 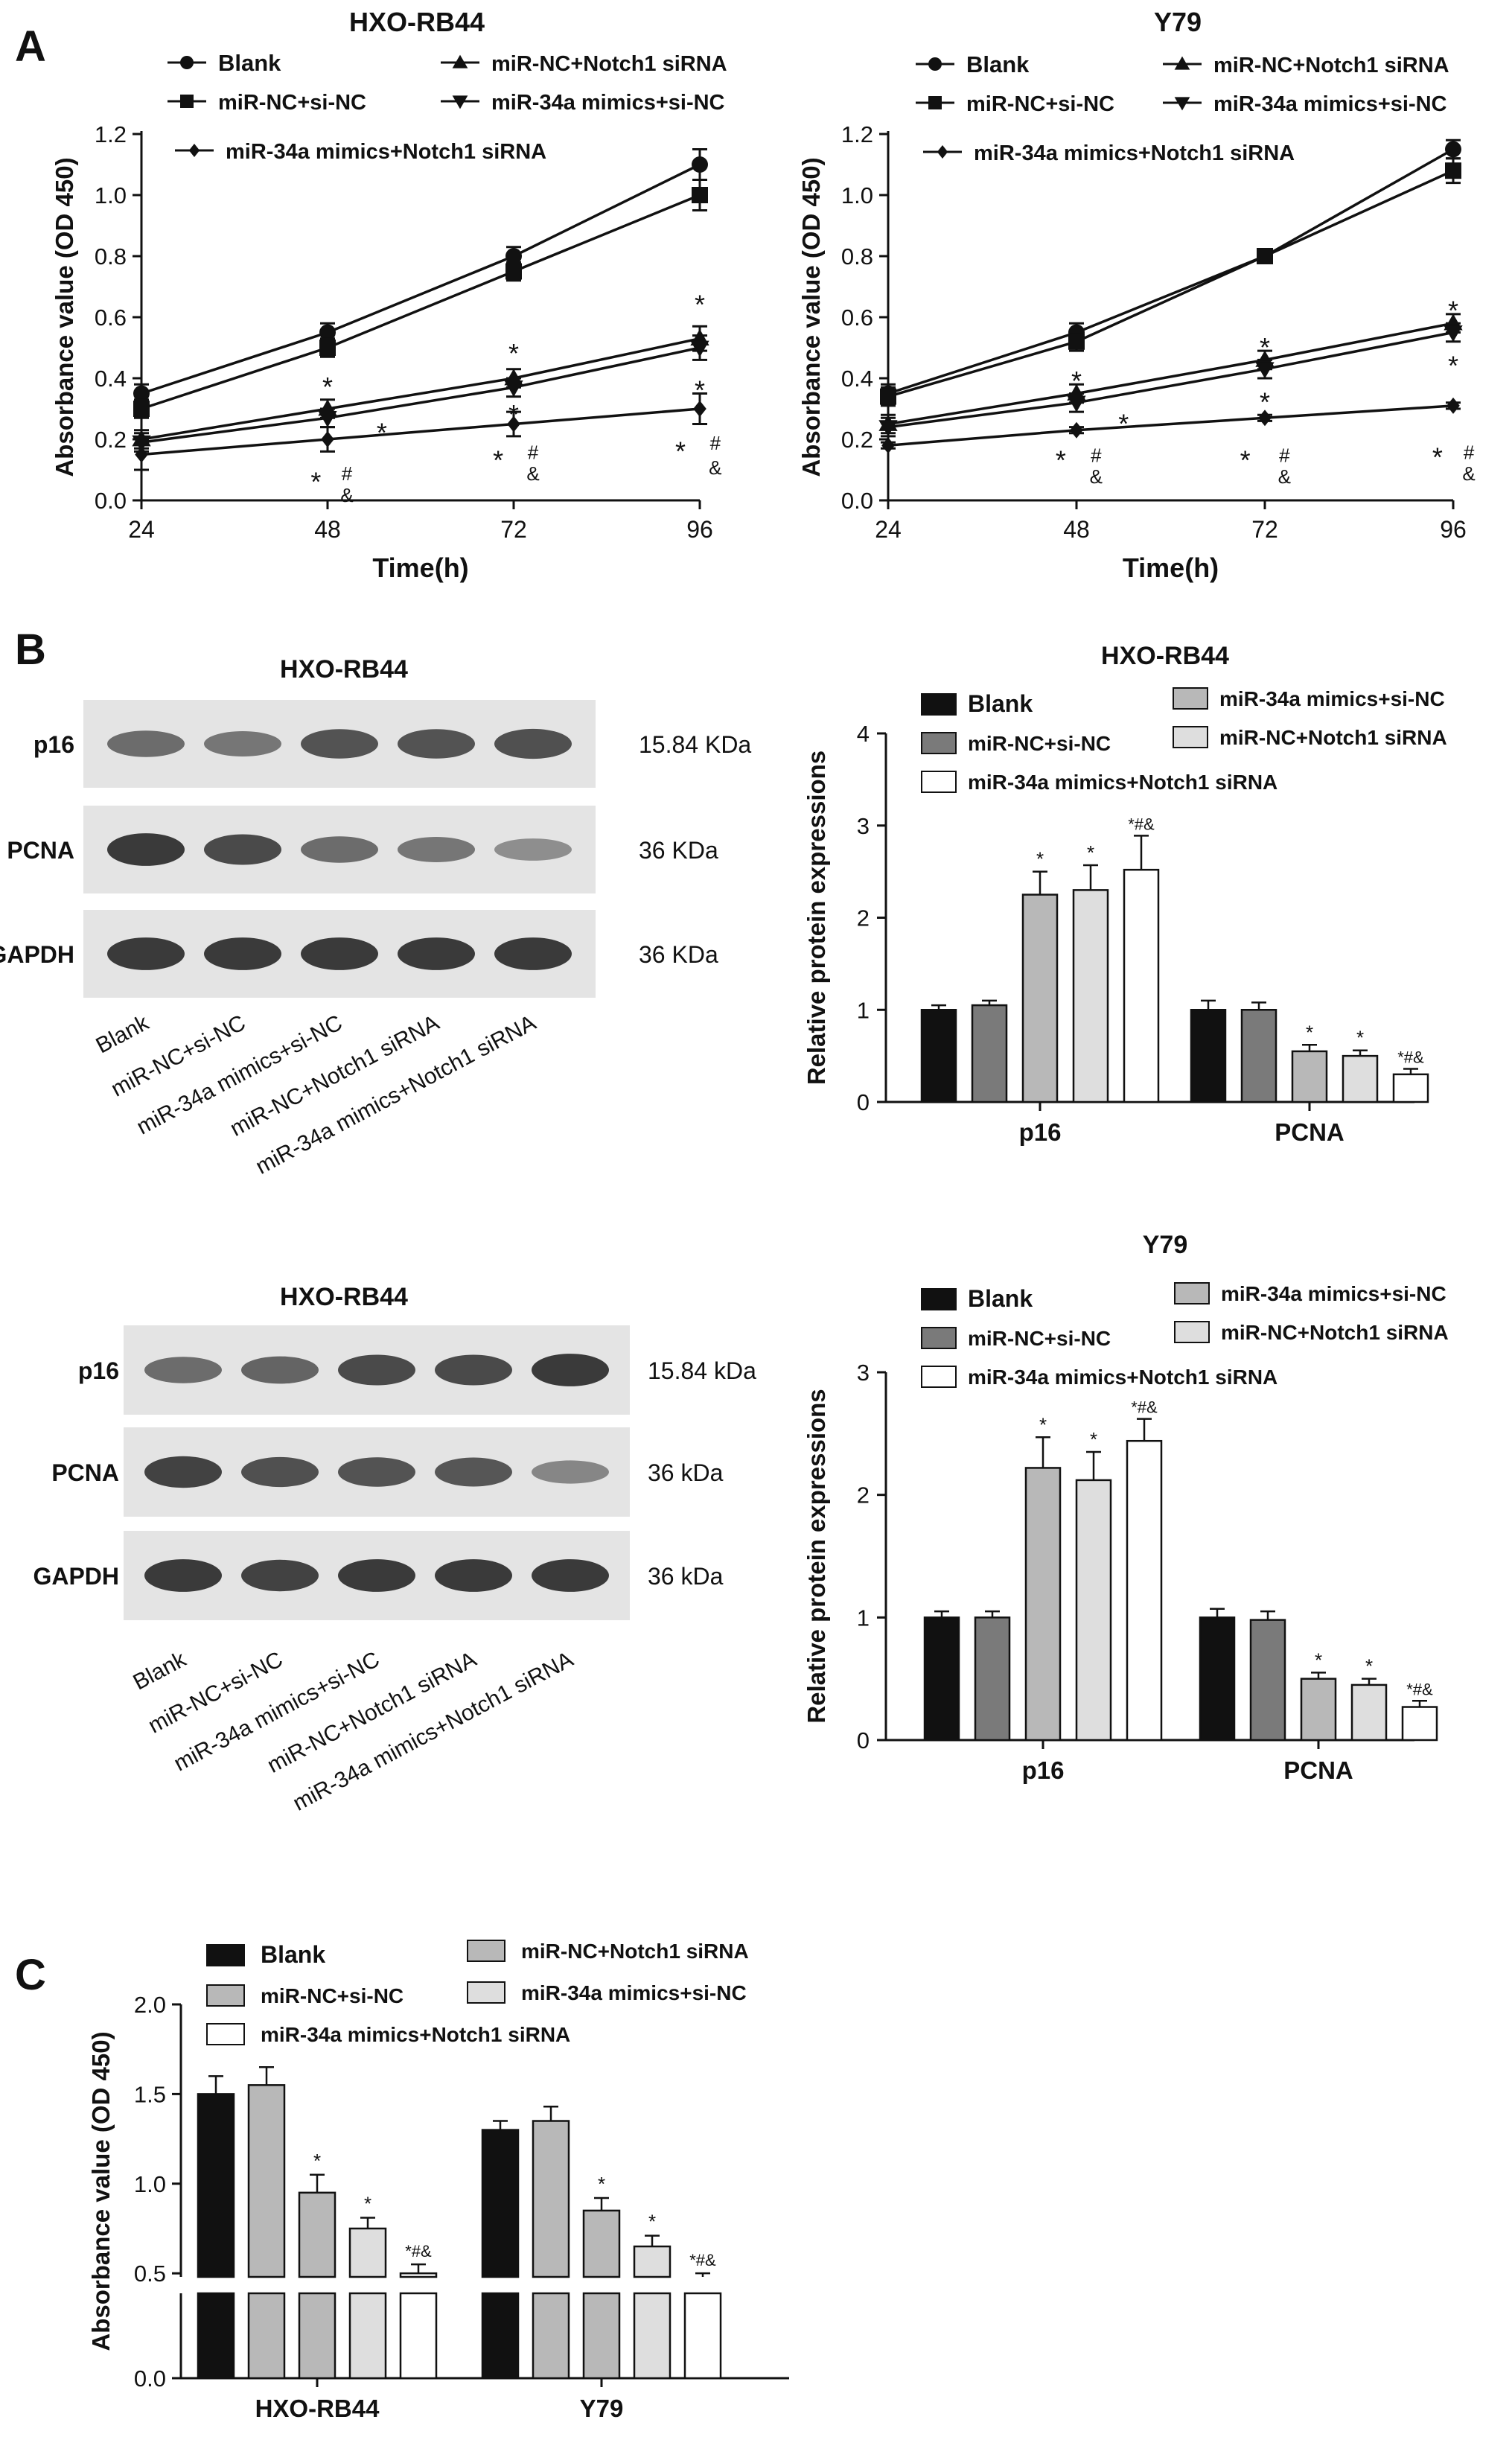 I want to click on bar-hxo-rb44-mir-34a-mimics-si-nc: *, so click(x=367, y=2286).